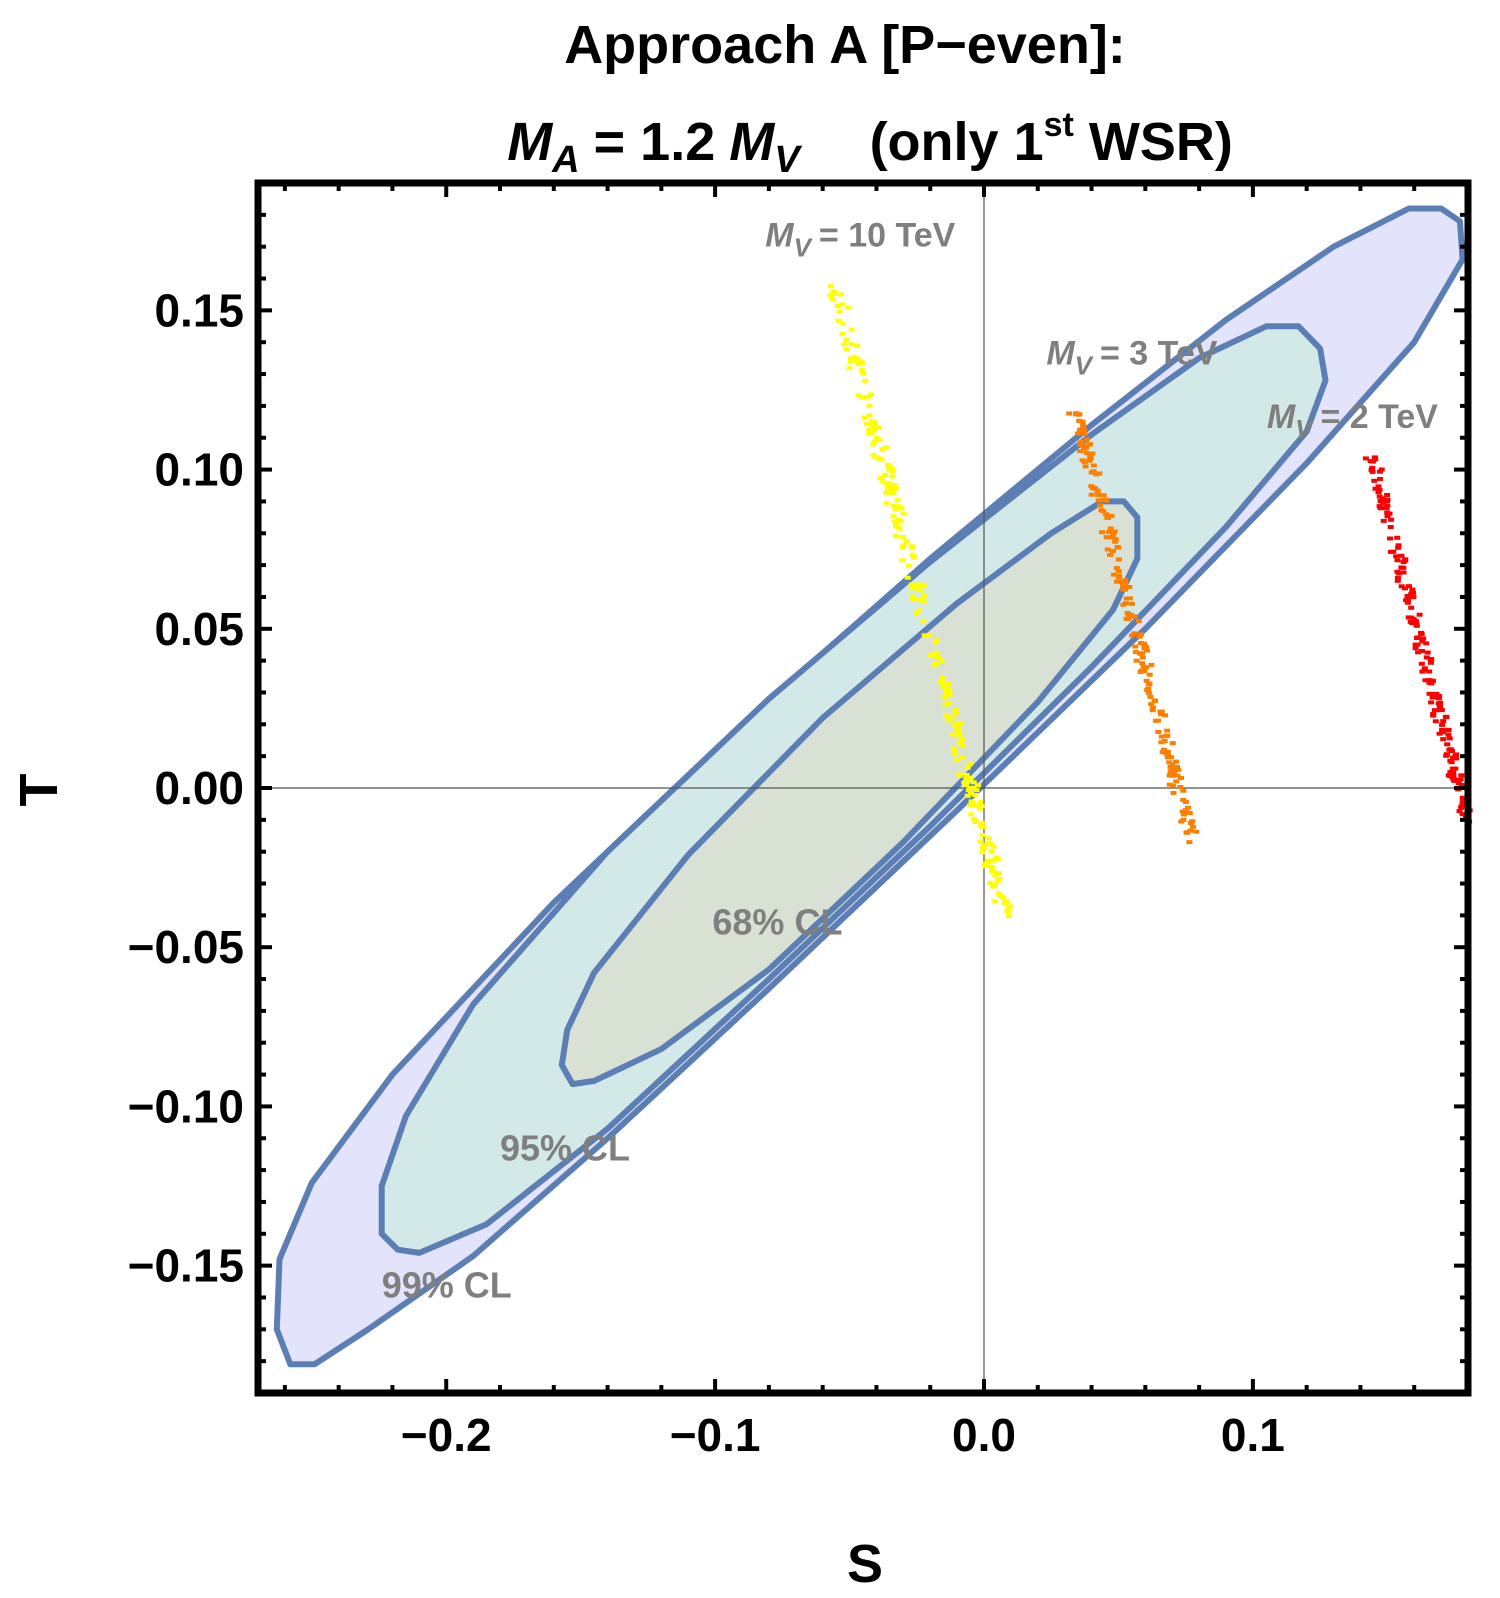 The width and height of the screenshot is (1500, 1598). Describe the element at coordinates (186, 1106) in the screenshot. I see `y-tick-label: −0.10` at that location.